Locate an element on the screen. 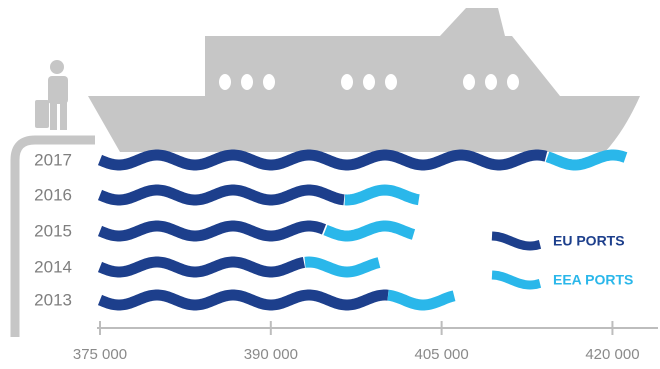  x-tick-label: 405 000 is located at coordinates (442, 354).